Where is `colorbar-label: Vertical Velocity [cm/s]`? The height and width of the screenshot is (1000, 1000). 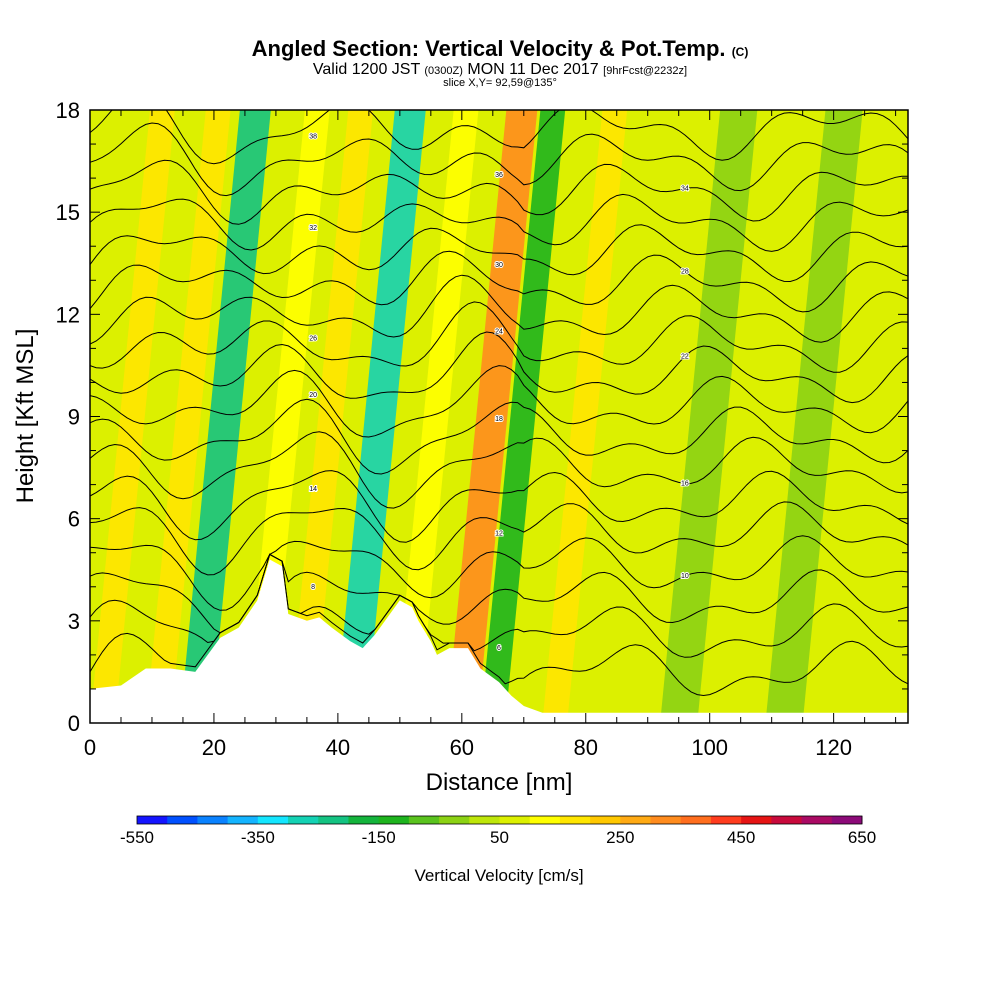 colorbar-label: Vertical Velocity [cm/s] is located at coordinates (498, 875).